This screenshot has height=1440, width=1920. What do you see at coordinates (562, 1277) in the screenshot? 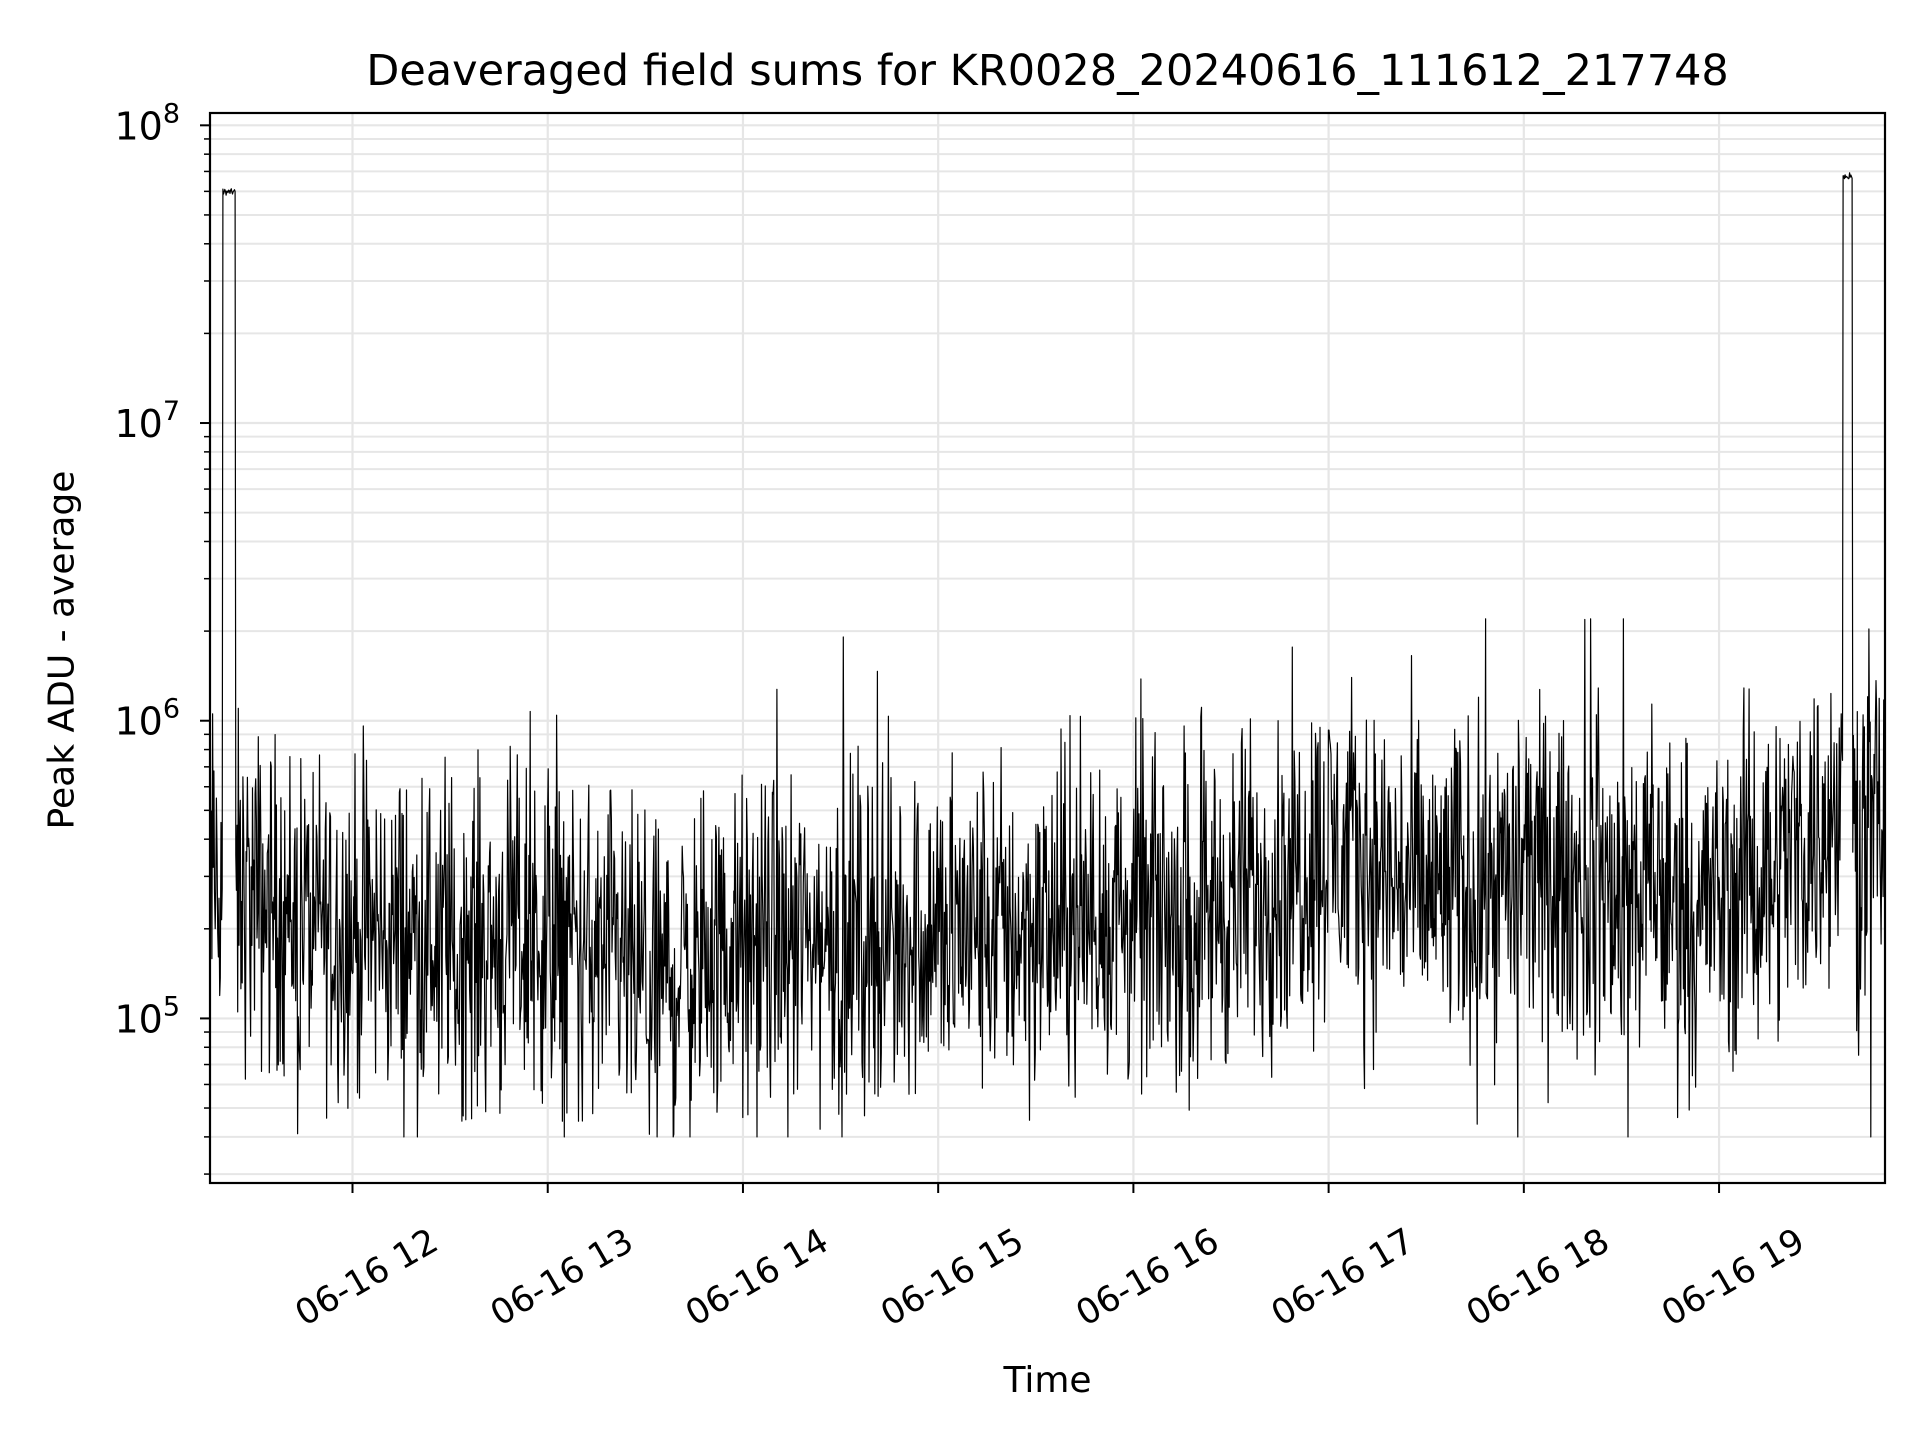
I see `x-tick-label: 06-16 13` at bounding box center [562, 1277].